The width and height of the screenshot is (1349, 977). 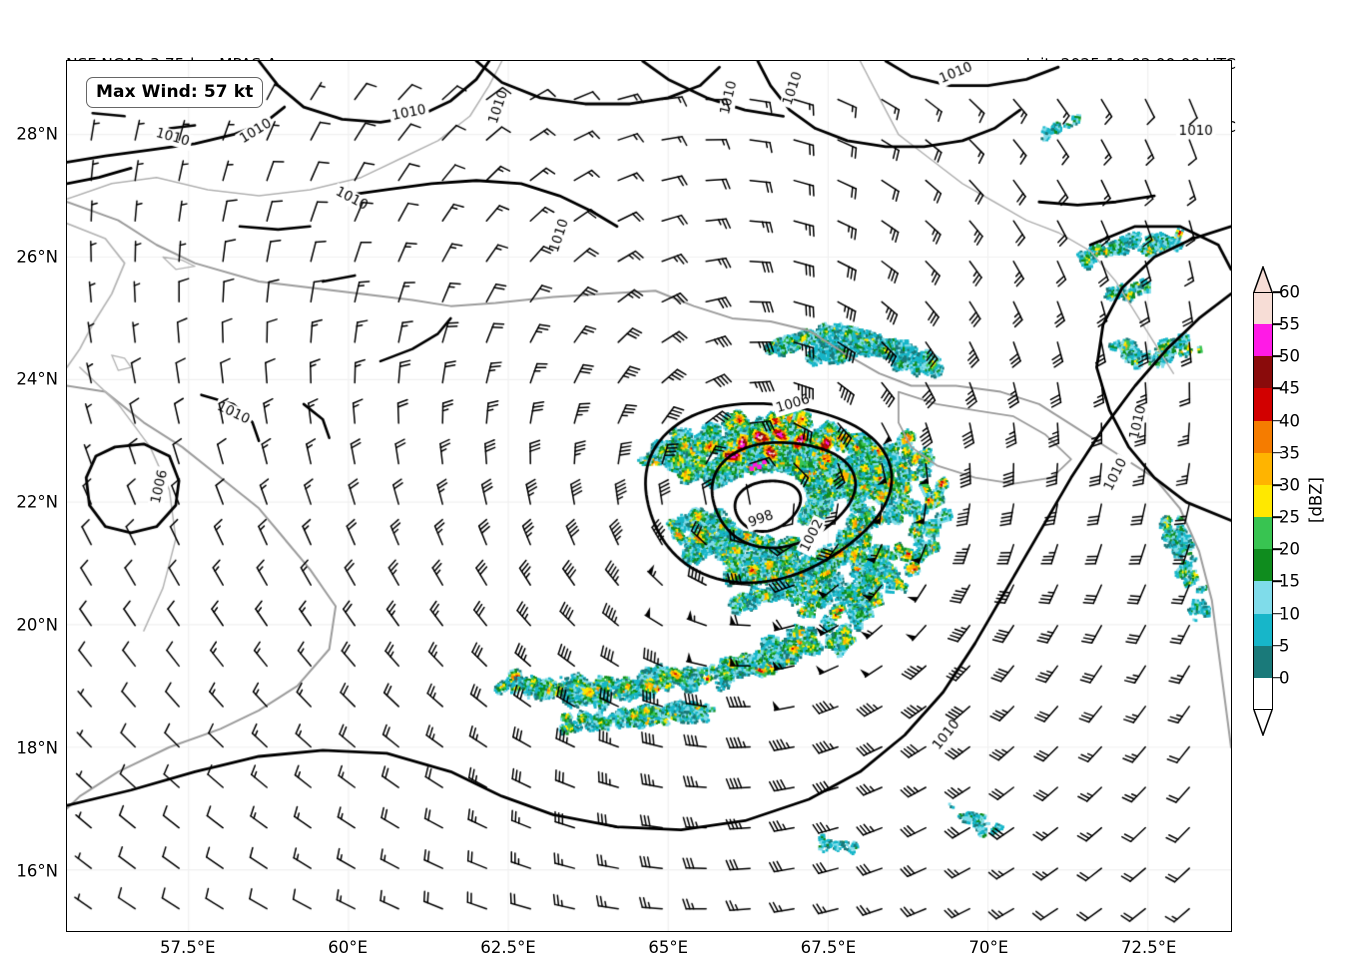 What do you see at coordinates (348, 947) in the screenshot?
I see `lon-tick-label: 60°E` at bounding box center [348, 947].